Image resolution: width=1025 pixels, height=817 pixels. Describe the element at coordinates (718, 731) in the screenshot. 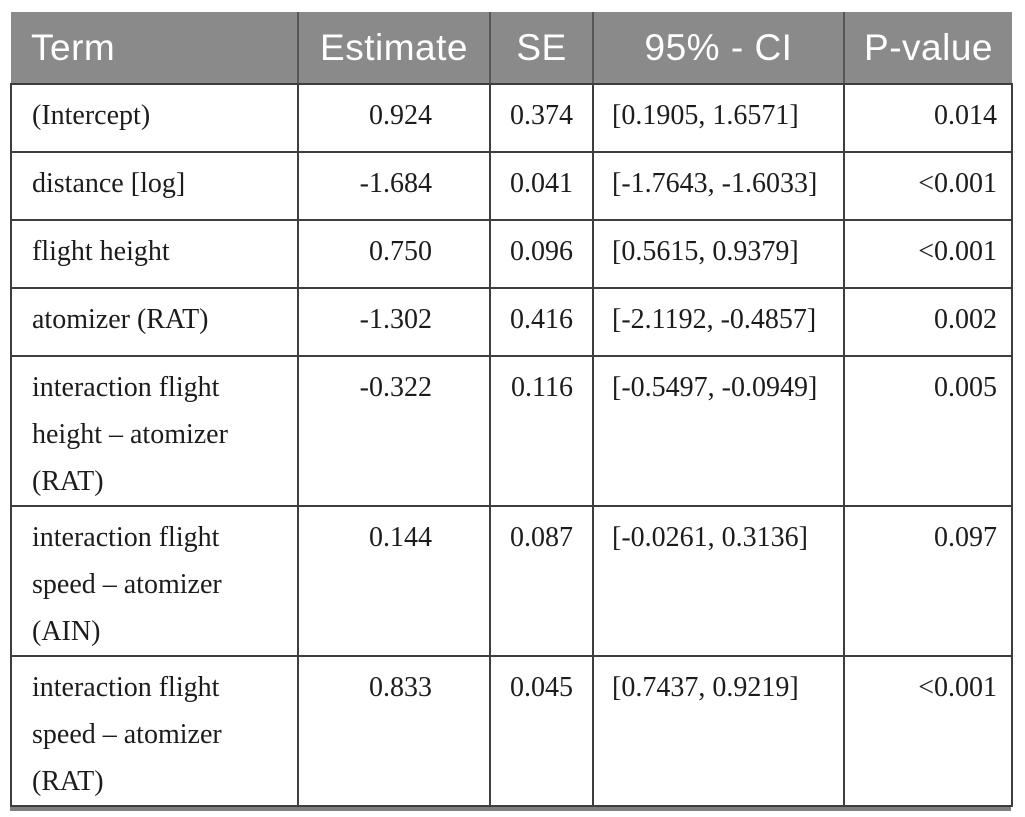

I see `ci-cell: [0.7437, 0.9219]` at that location.